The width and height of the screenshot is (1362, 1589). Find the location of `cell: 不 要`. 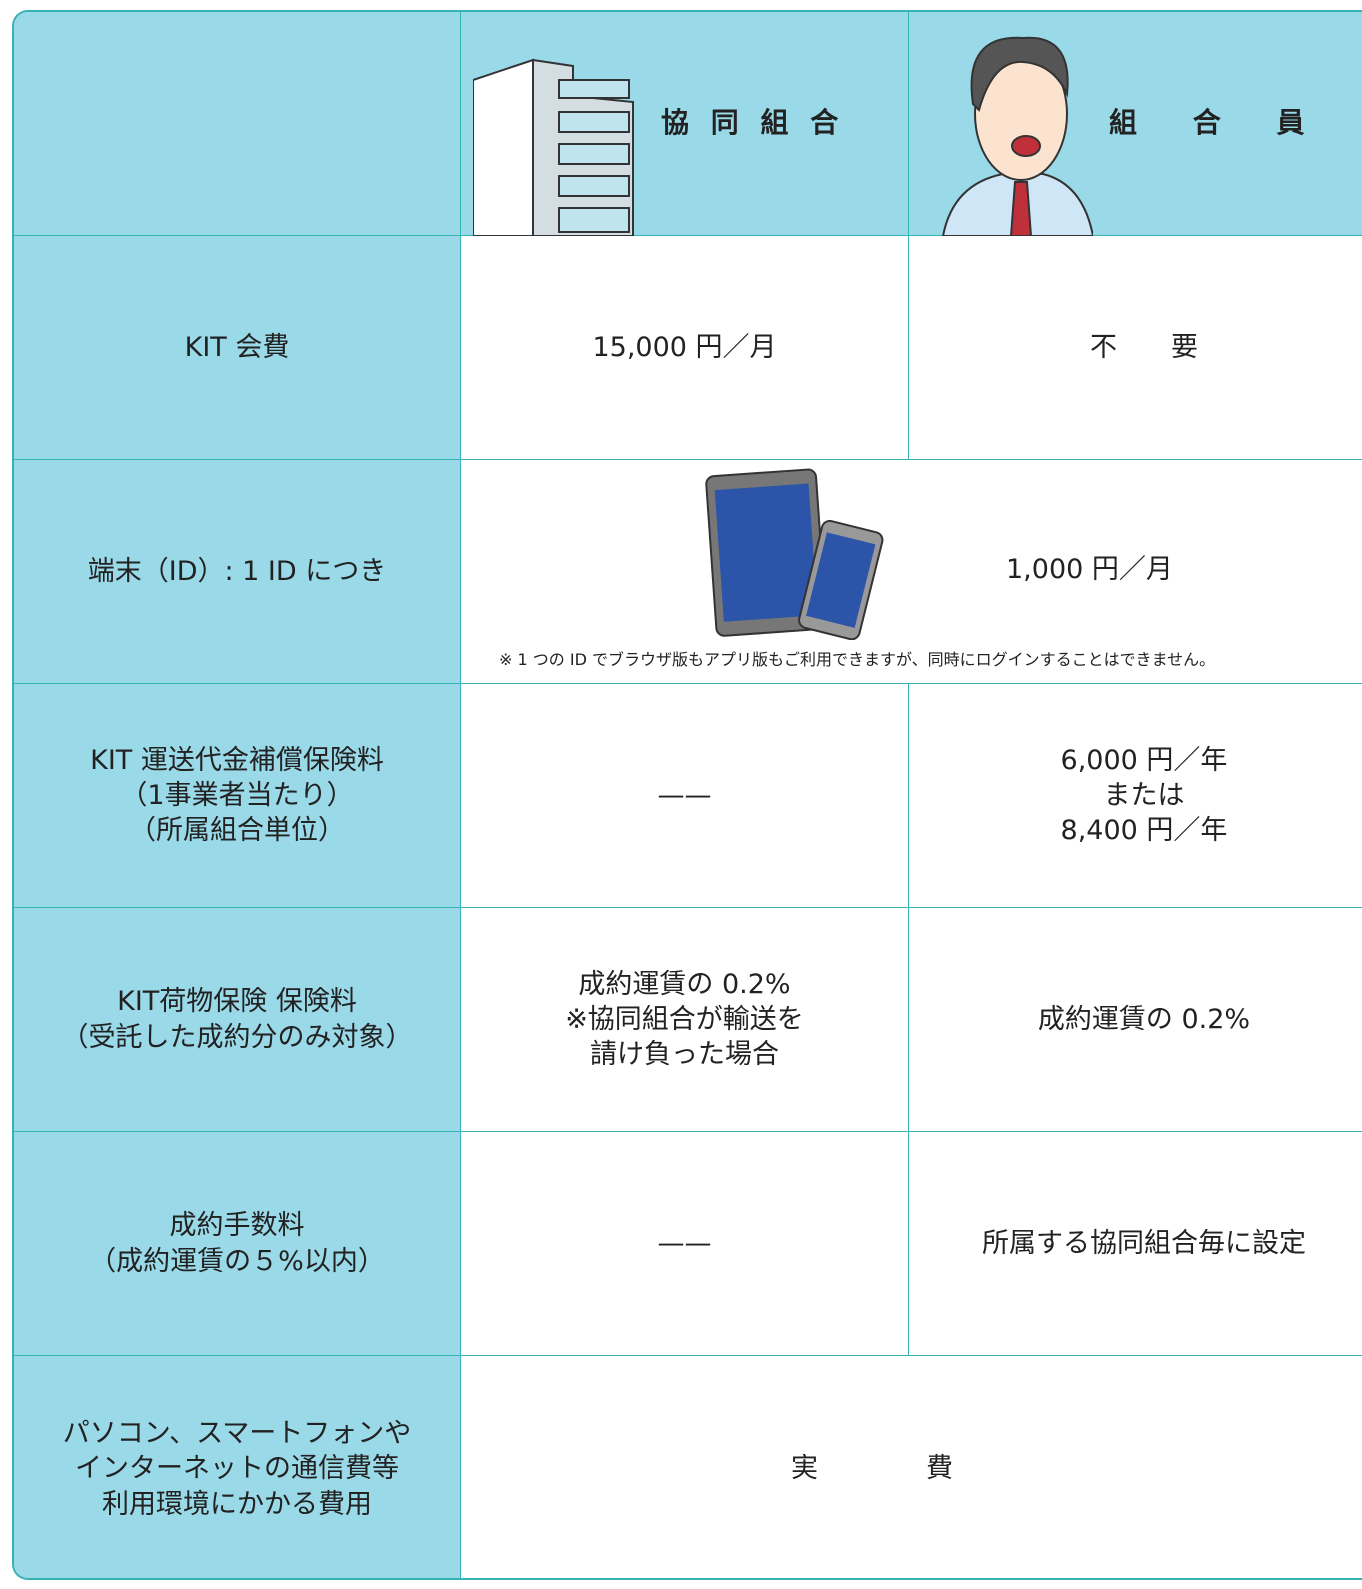

cell: 不 要 is located at coordinates (1135, 348).